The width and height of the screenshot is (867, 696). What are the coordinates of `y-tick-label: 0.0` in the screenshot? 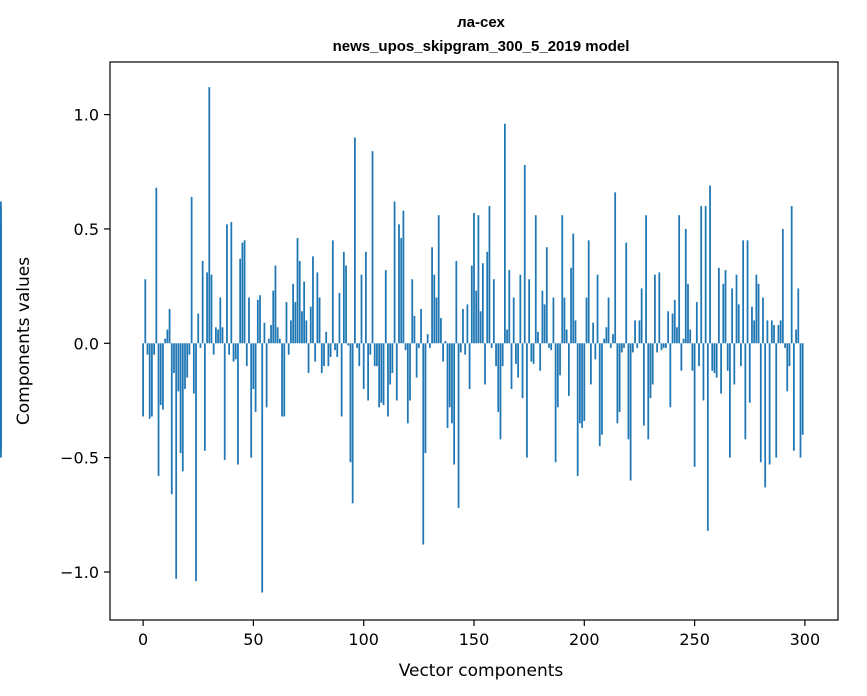 It's located at (86, 343).